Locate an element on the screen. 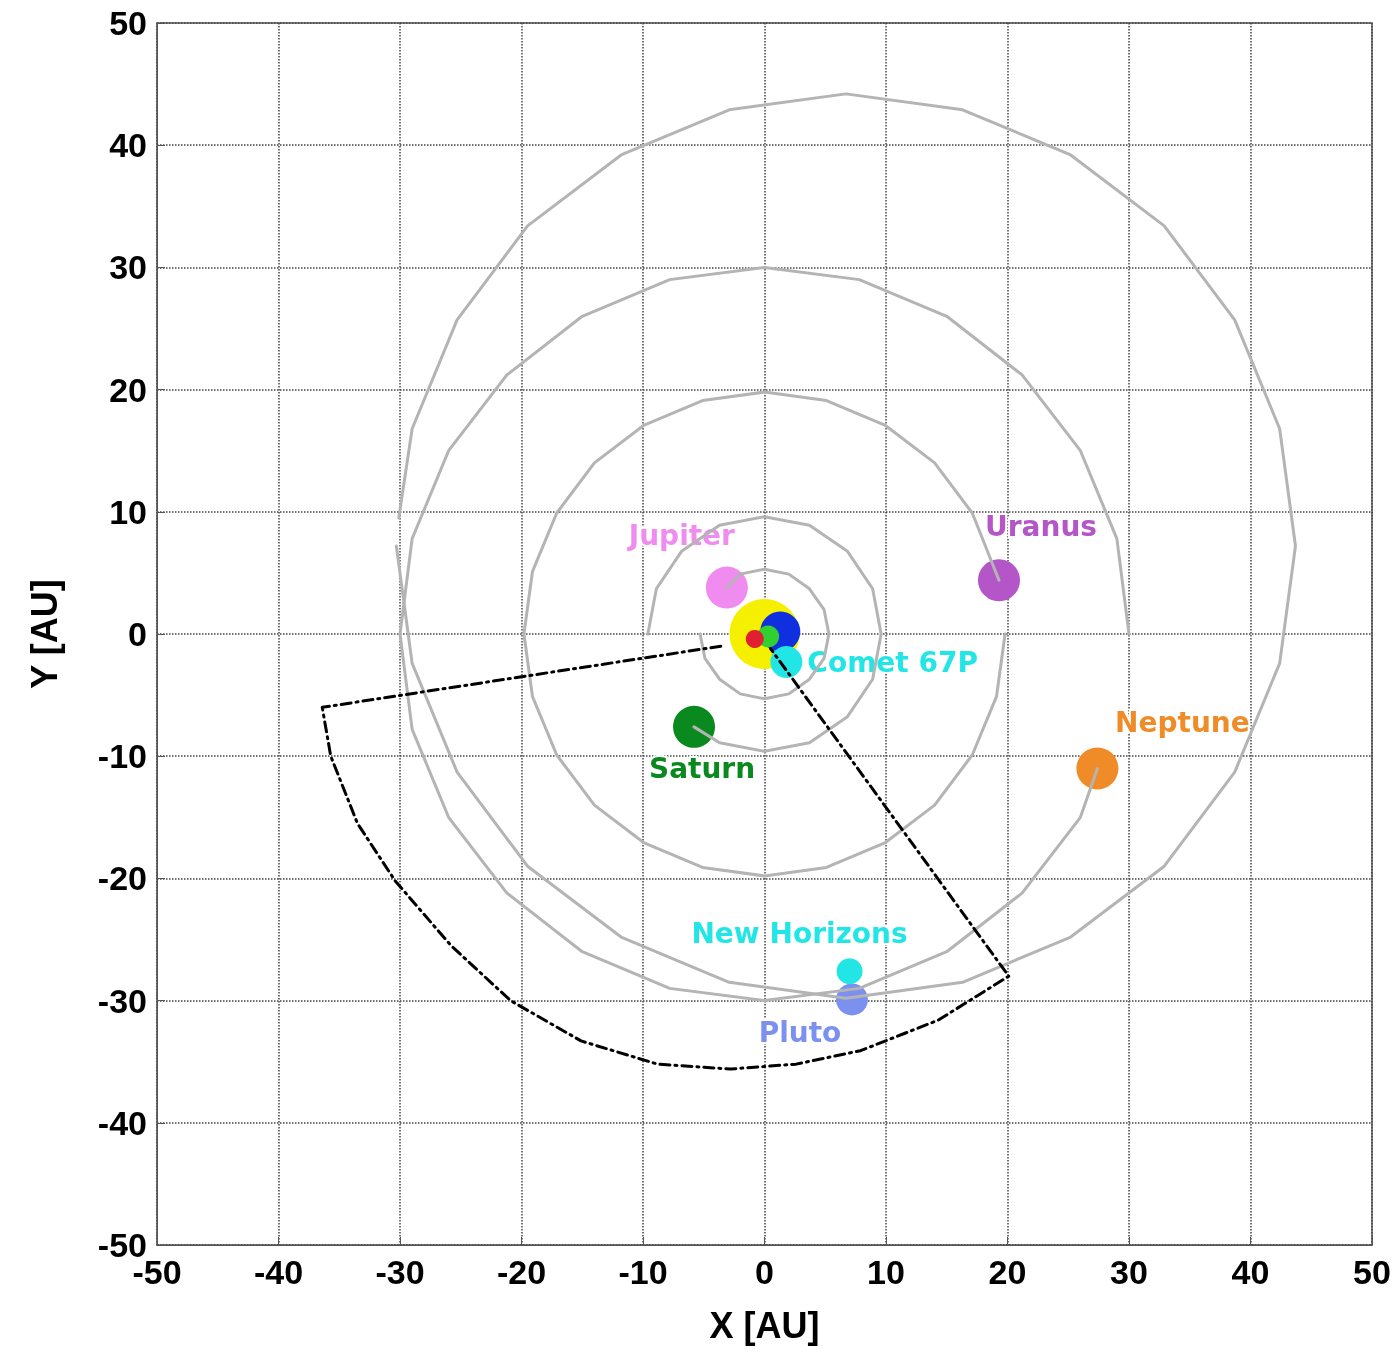 The image size is (1397, 1368). y-tick-label: 10 is located at coordinates (128, 511).